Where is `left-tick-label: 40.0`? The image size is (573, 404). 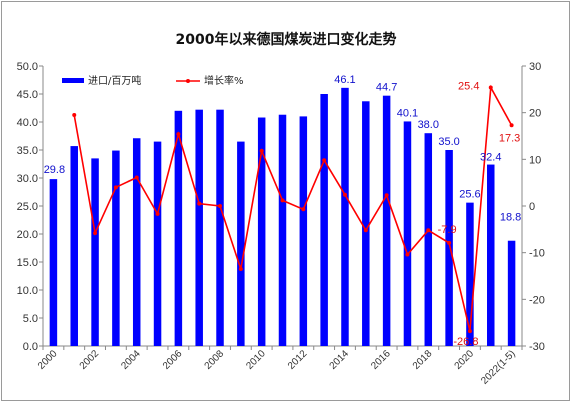 left-tick-label: 40.0 is located at coordinates (27, 123).